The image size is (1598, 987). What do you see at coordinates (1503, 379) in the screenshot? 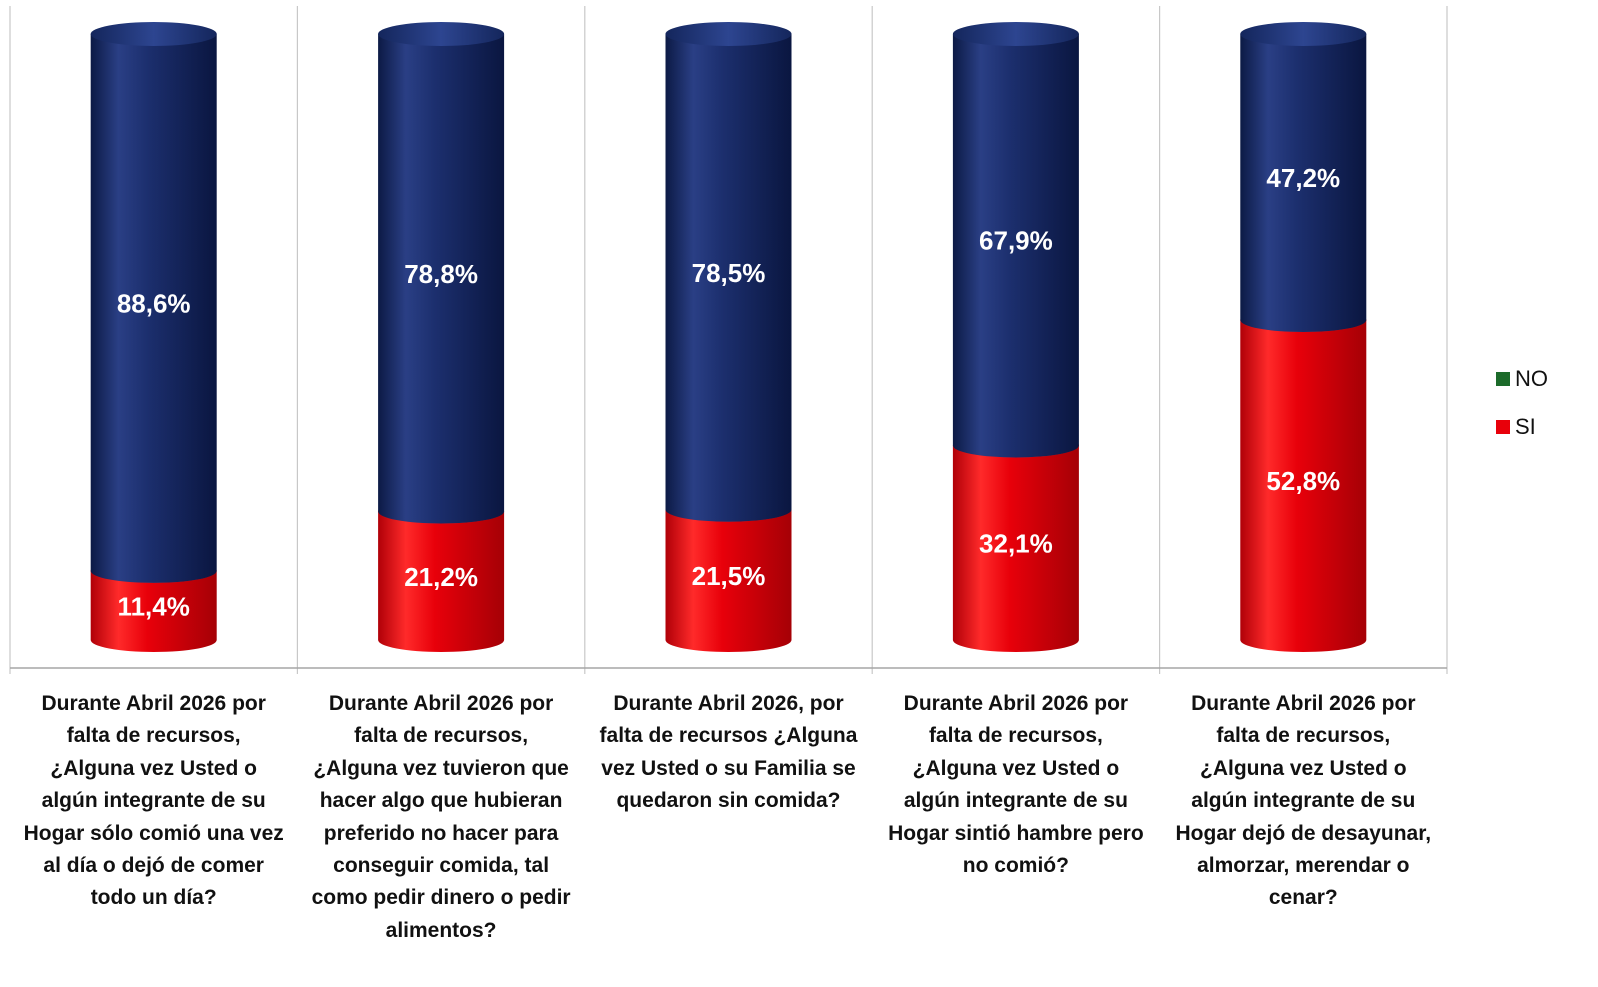
I see `legend-swatch-no` at bounding box center [1503, 379].